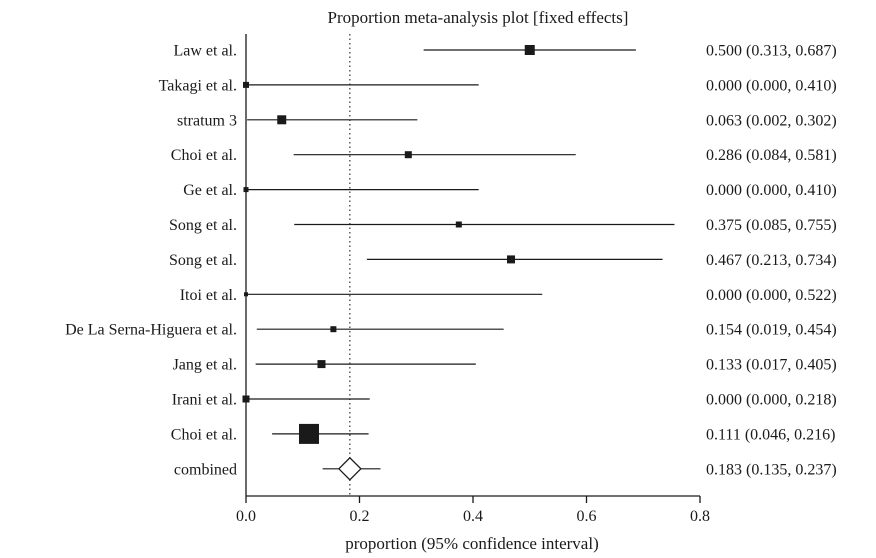  I want to click on combined-ci-value-label: 0.183 (0.135, 0.237), so click(771, 469).